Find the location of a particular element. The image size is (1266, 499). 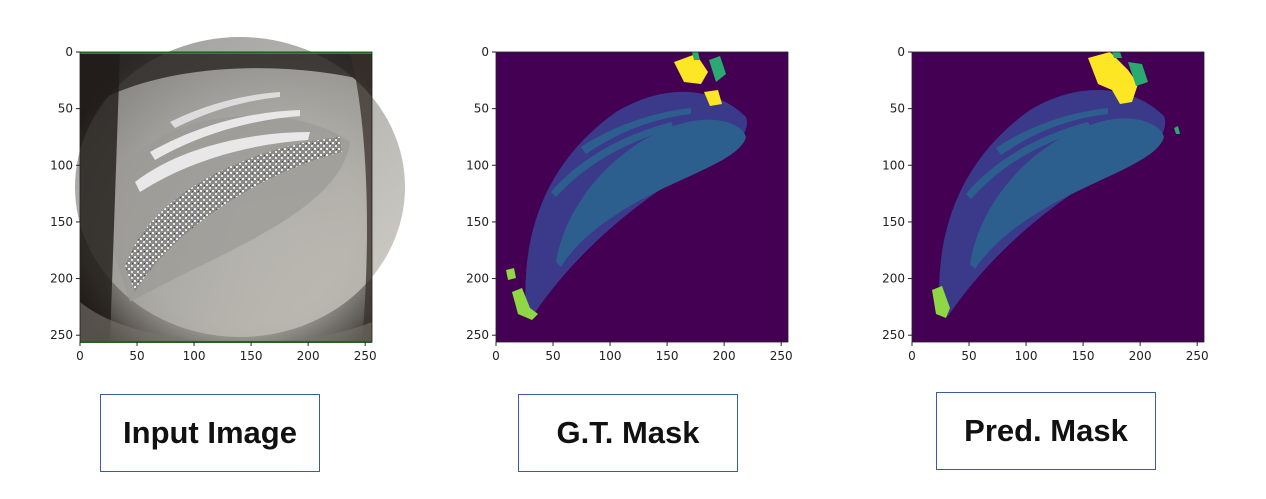

pred-mask-caption-text: Pred. Mask is located at coordinates (1046, 430).